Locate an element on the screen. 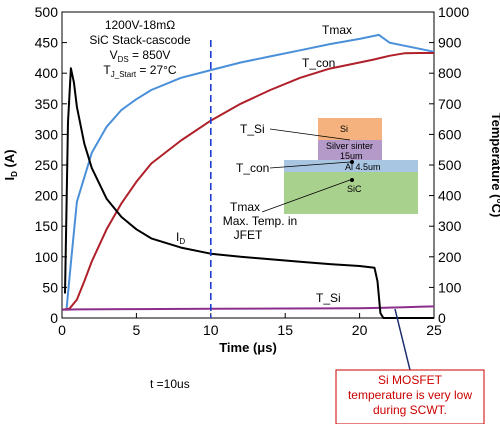  x-tick-label: 0 is located at coordinates (62, 330).